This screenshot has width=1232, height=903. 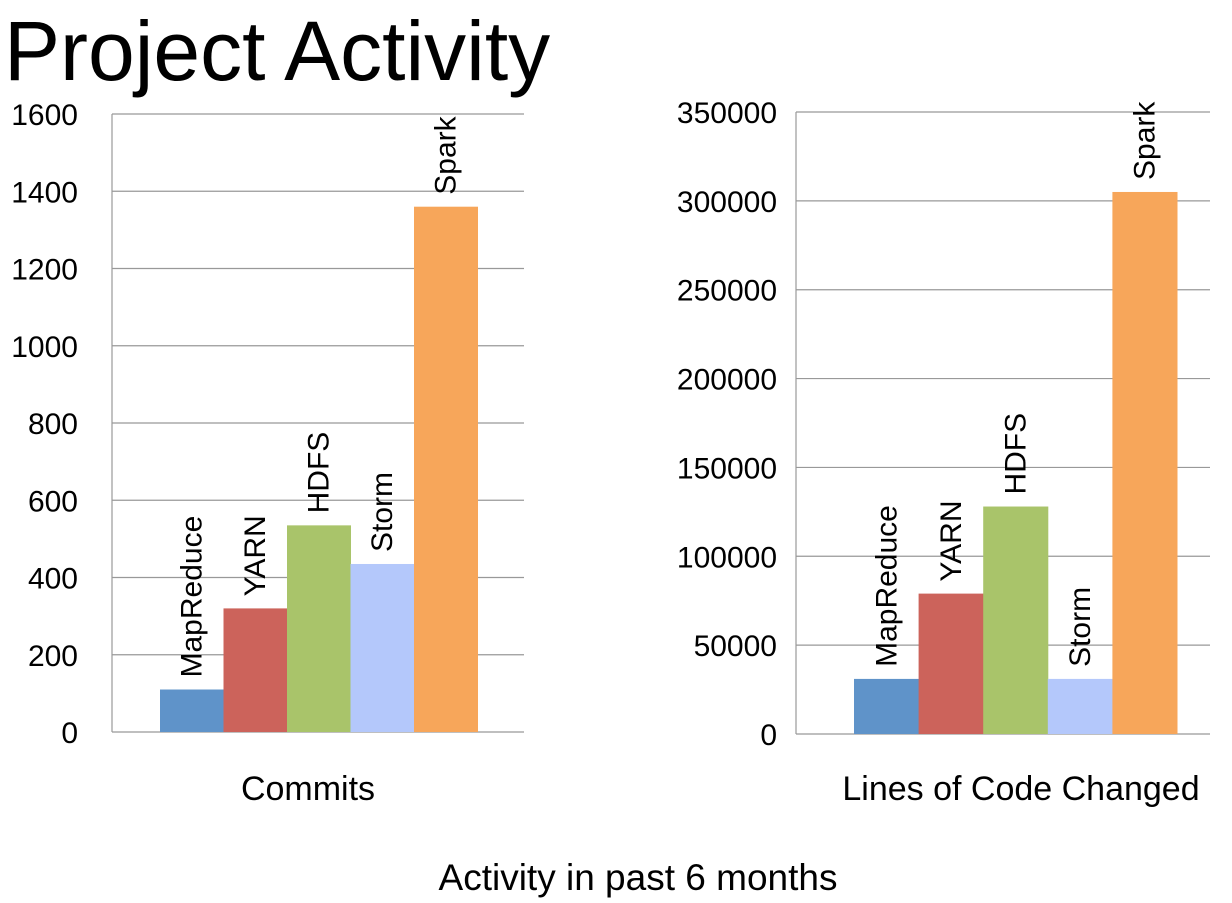 I want to click on slide-footer: Activity in past 6 months, so click(x=638, y=877).